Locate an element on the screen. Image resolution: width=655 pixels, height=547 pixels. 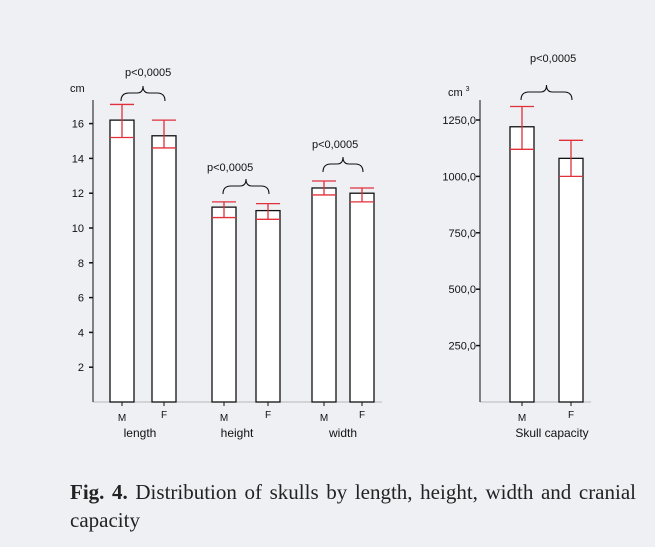
group-label-0-0: length is located at coordinates (140, 433).